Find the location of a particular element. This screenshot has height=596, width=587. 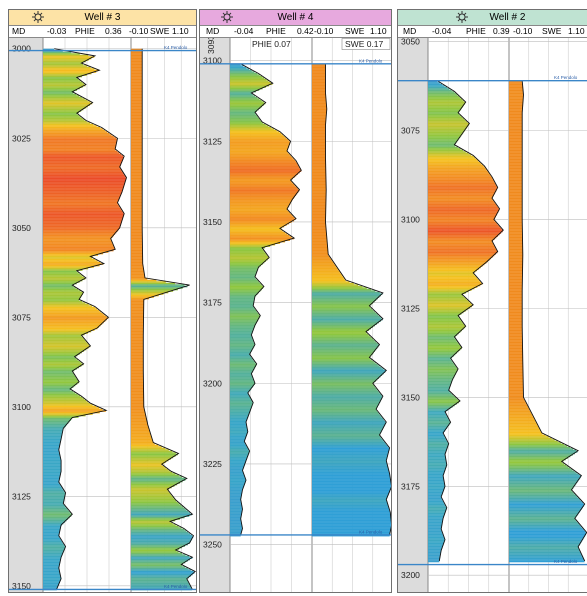

depth-tick-label: 3200 is located at coordinates (212, 383).